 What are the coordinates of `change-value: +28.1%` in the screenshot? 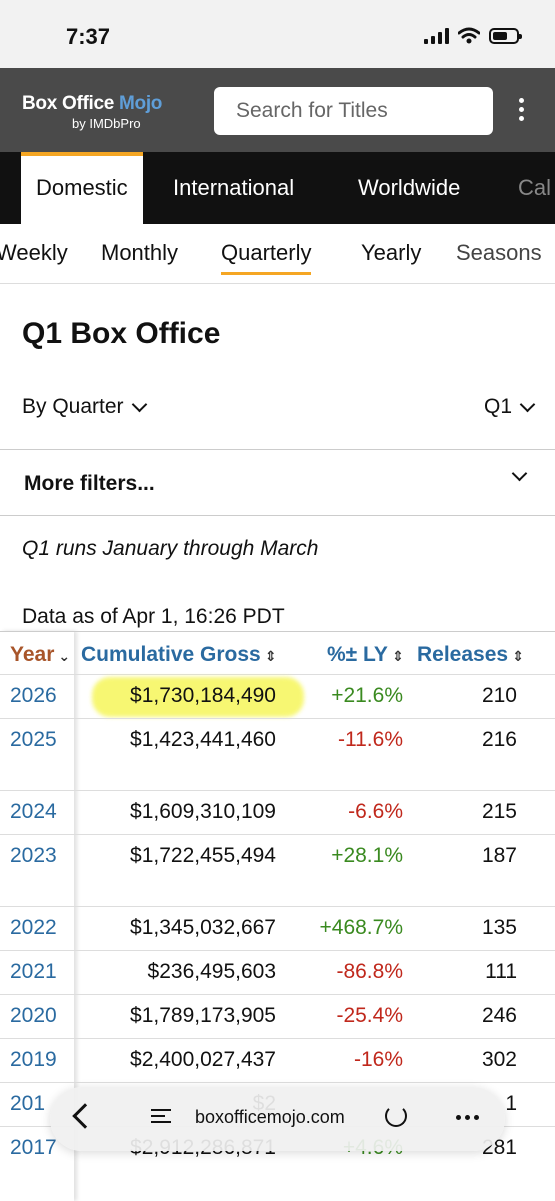 It's located at (367, 855).